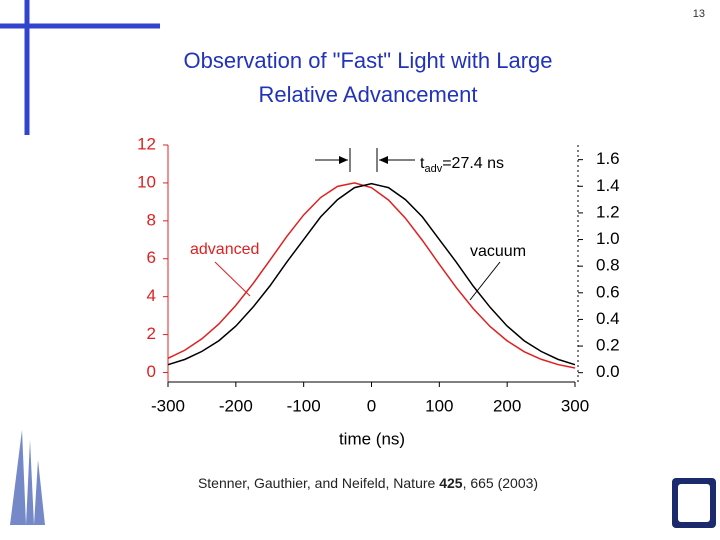 Image resolution: width=720 pixels, height=540 pixels. I want to click on citation-text: , 665 (2003), so click(501, 483).